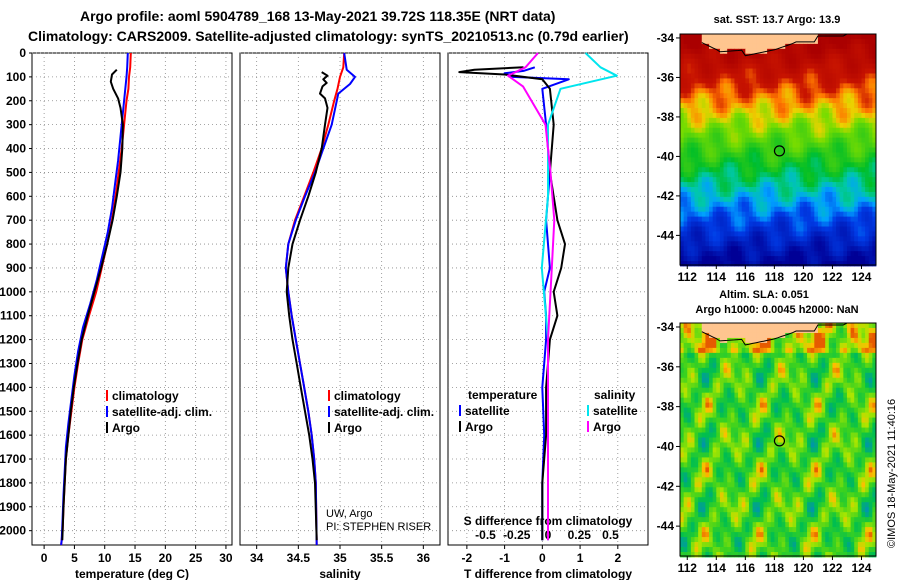 The height and width of the screenshot is (580, 900). What do you see at coordinates (13, 340) in the screenshot?
I see `y-tick-label: 1200` at bounding box center [13, 340].